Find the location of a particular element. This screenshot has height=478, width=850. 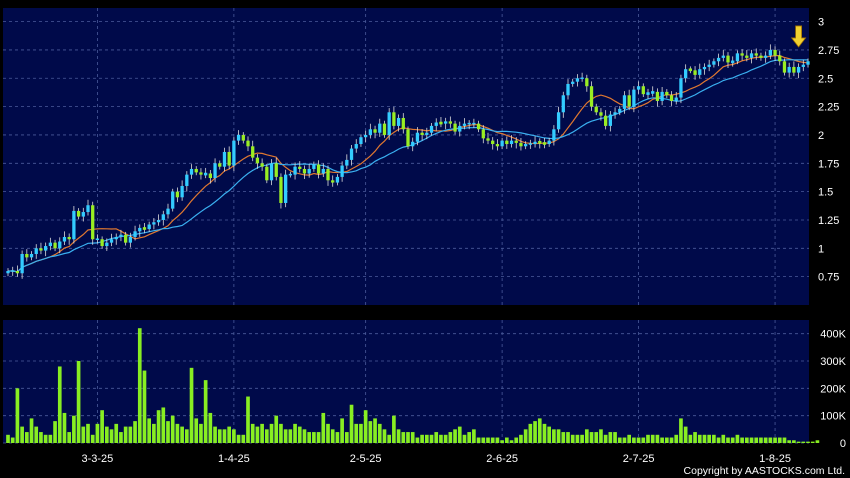

x-tick-label: 3-3-25 is located at coordinates (98, 459).